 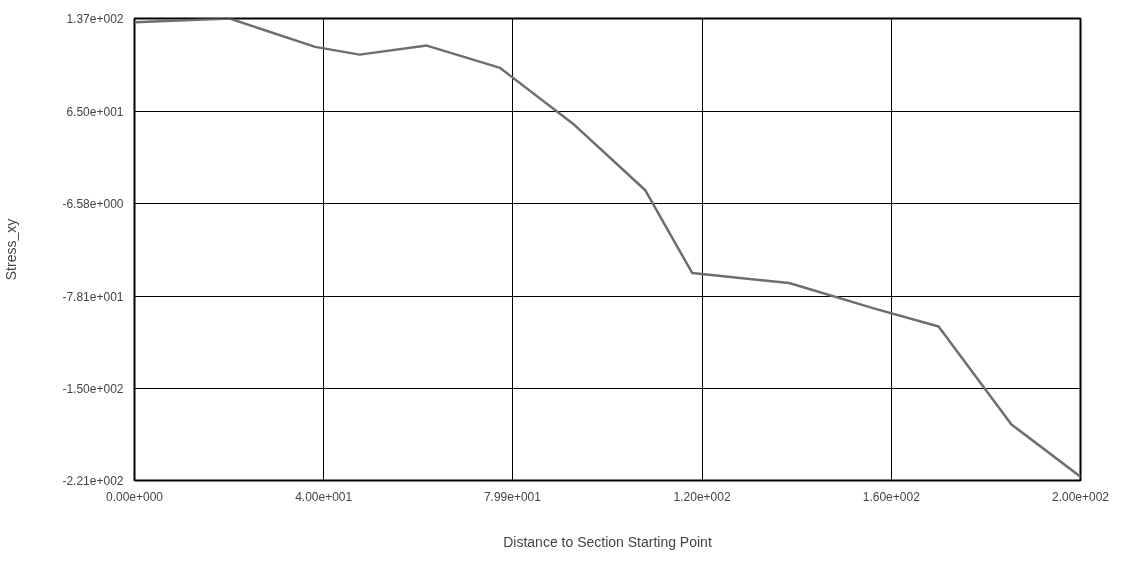 What do you see at coordinates (95, 19) in the screenshot?
I see `y-tick-label: 1.37e+002` at bounding box center [95, 19].